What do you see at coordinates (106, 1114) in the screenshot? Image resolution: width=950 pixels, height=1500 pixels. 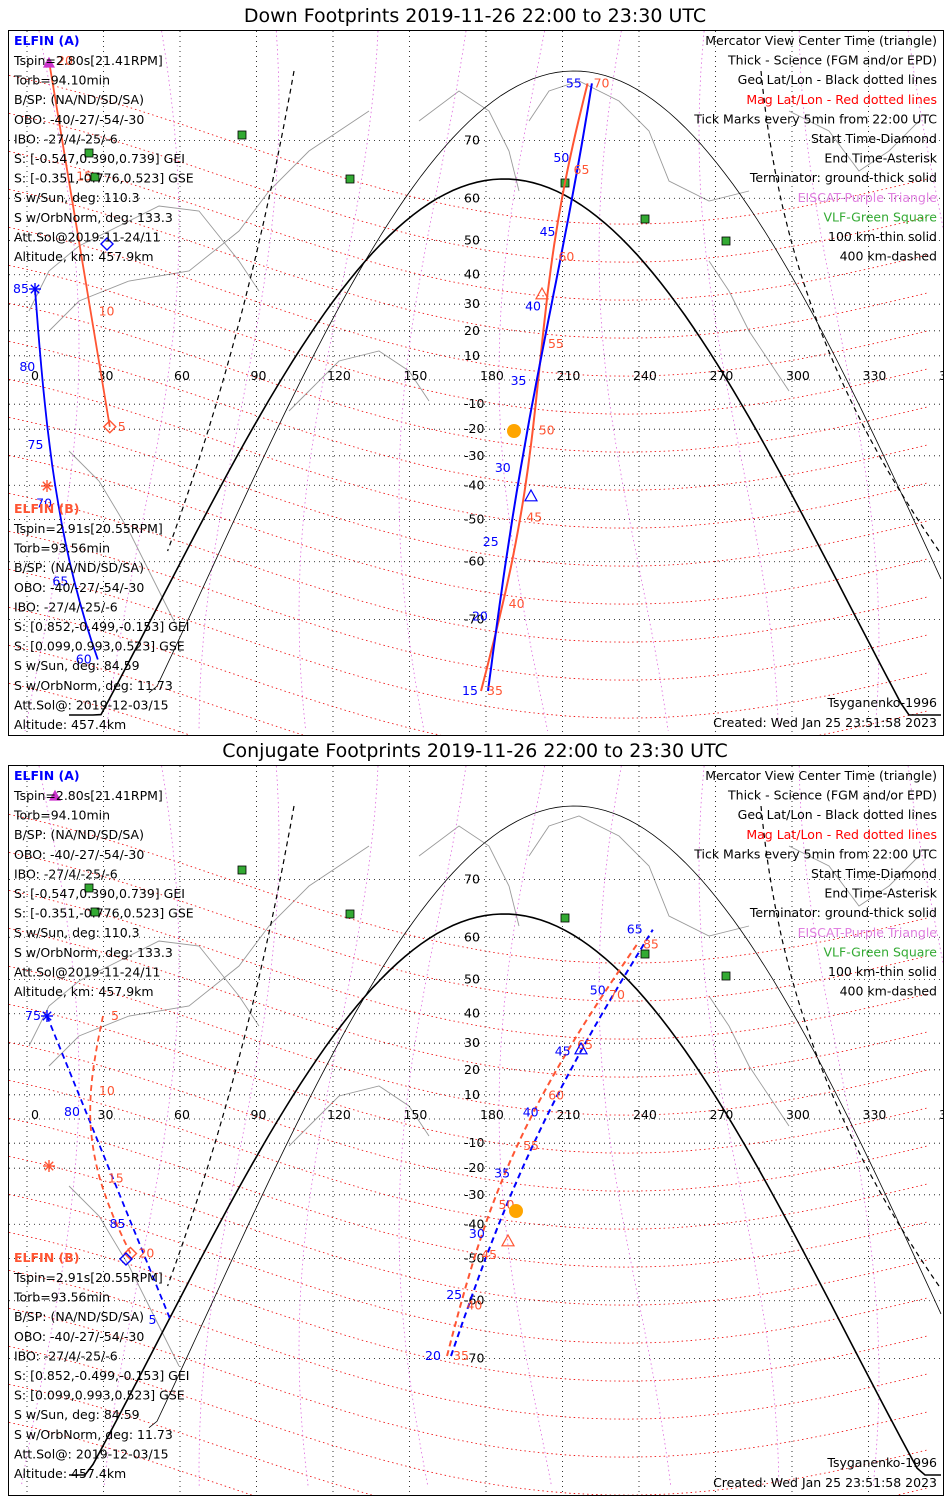 I see `lon-label: 30` at bounding box center [106, 1114].